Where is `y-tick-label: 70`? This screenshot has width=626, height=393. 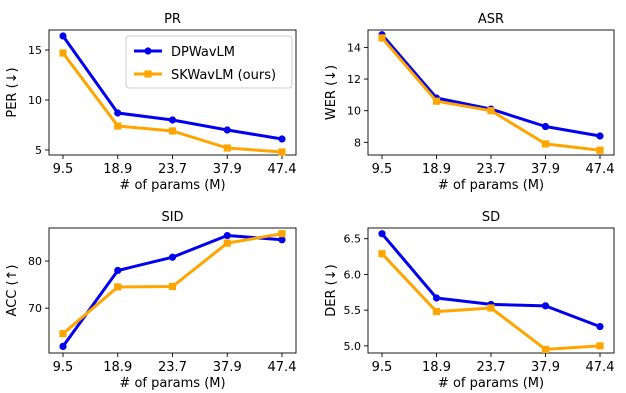
y-tick-label: 70 is located at coordinates (35, 308).